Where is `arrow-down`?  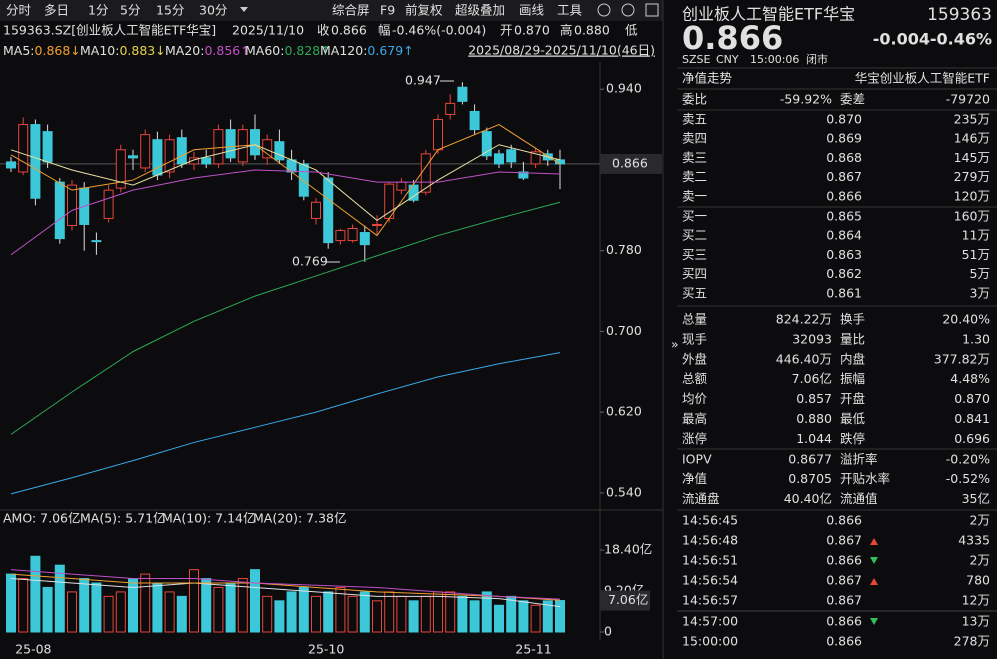
arrow-down is located at coordinates (874, 621).